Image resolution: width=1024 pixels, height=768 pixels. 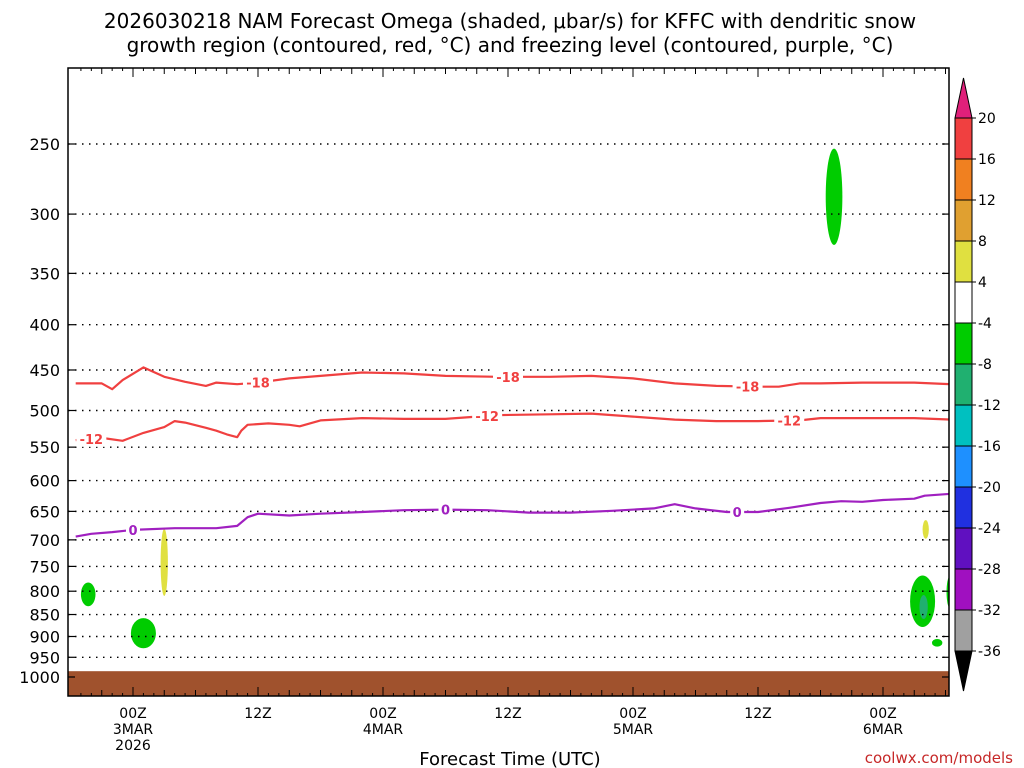 I want to click on y-tick-label: 600, so click(x=44, y=481).